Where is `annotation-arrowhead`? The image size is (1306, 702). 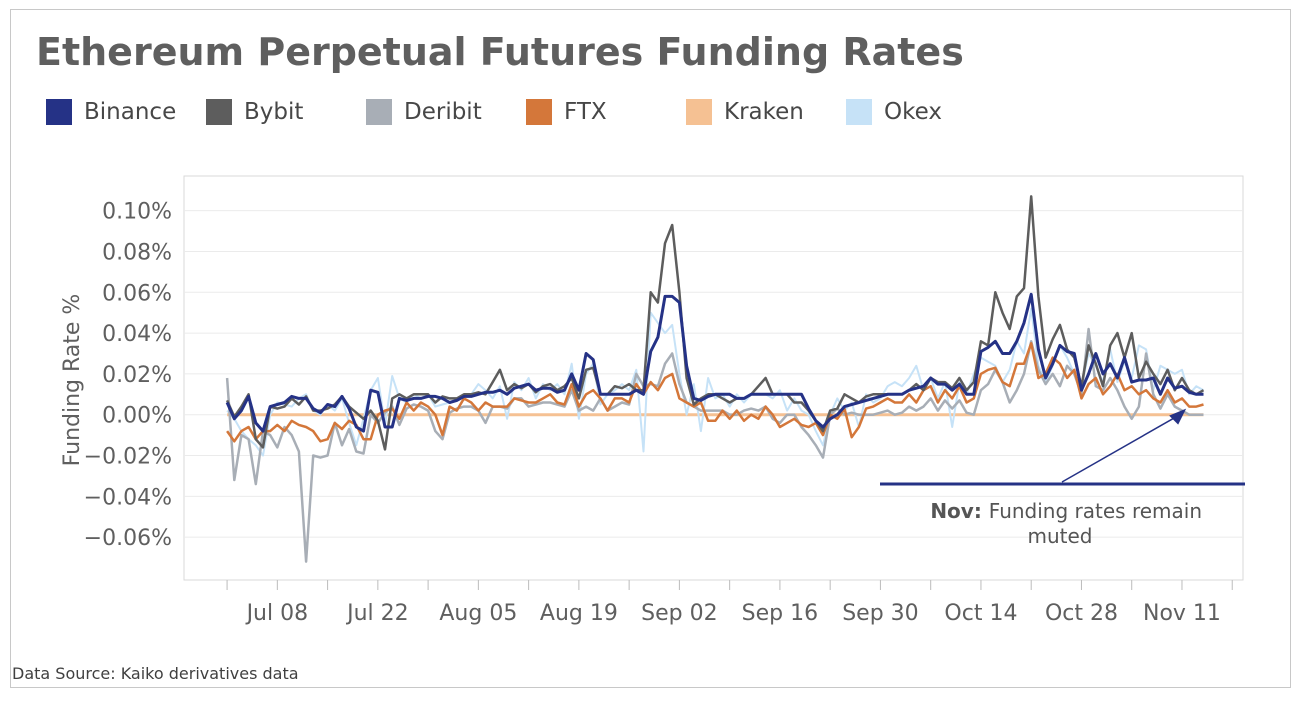 annotation-arrowhead is located at coordinates (1178, 416).